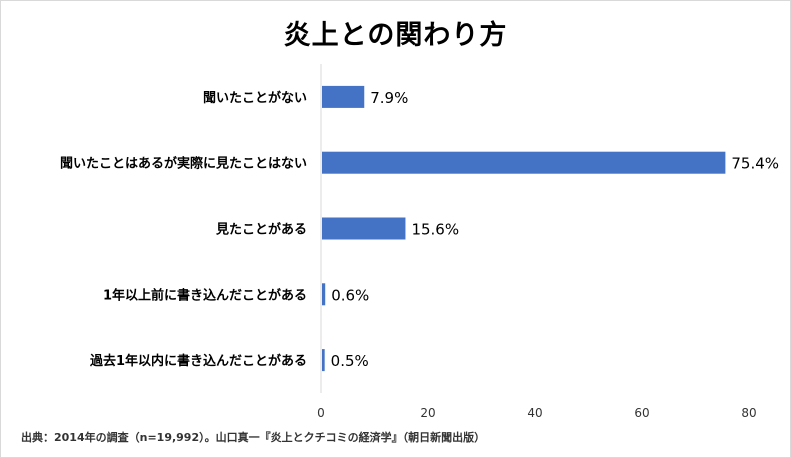 Image resolution: width=791 pixels, height=458 pixels. What do you see at coordinates (395, 35) in the screenshot?
I see `chart-title: 炎上との関わり方` at bounding box center [395, 35].